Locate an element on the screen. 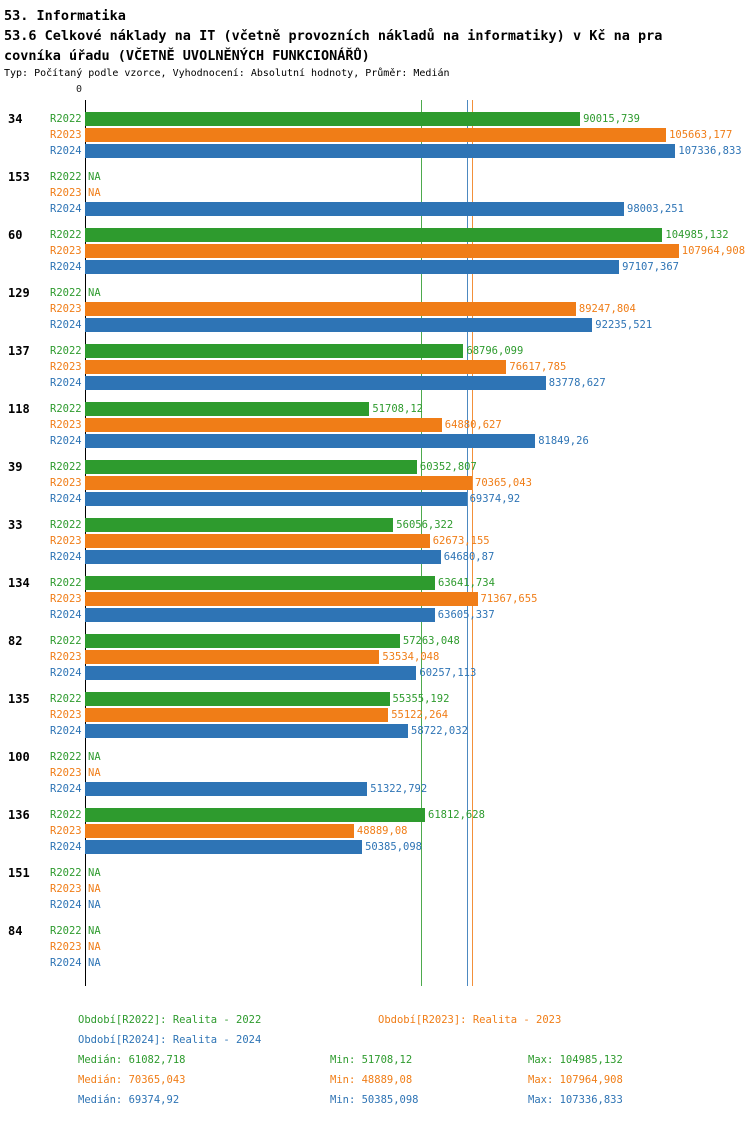  bar-row: 136 R2022 61812,628 is located at coordinates (375, 815).